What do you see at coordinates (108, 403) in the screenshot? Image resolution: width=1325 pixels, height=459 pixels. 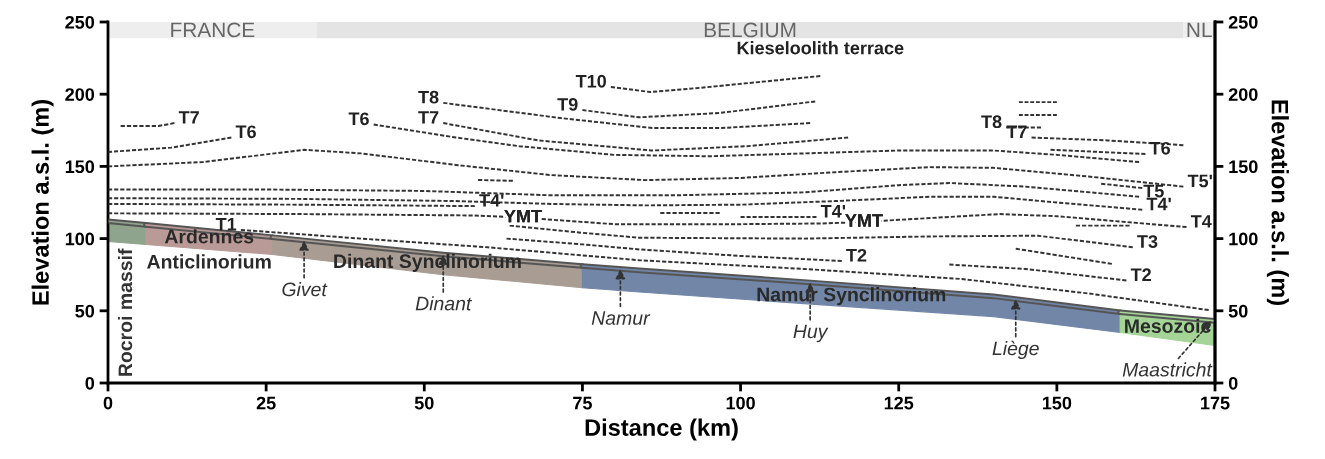 I see `x-tick-label: 0` at bounding box center [108, 403].